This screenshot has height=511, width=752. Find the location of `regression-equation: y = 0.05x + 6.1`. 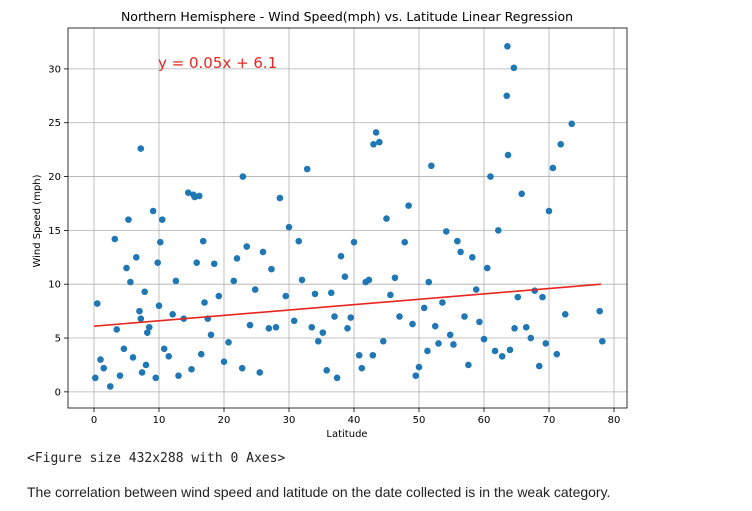

regression-equation: y = 0.05x + 6.1 is located at coordinates (217, 63).